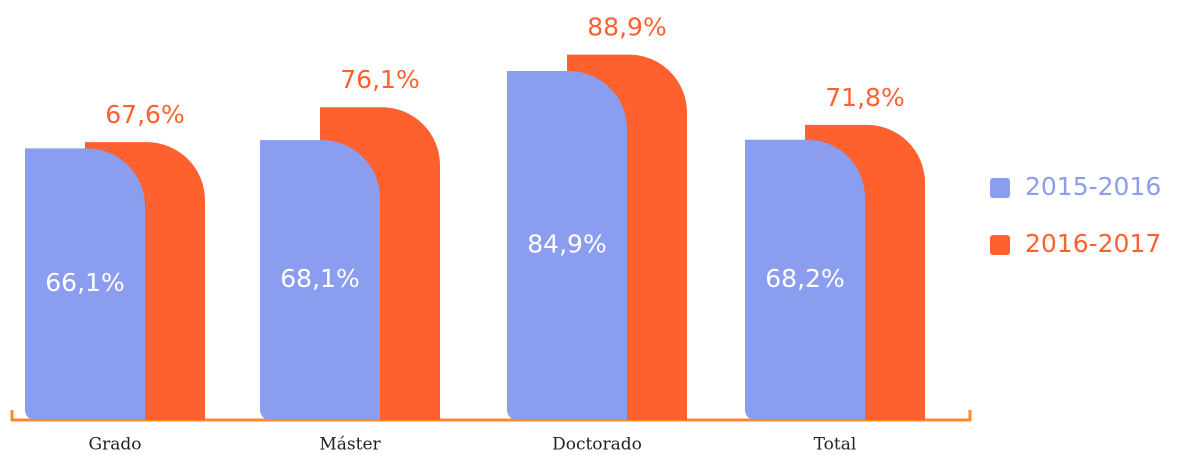 The image size is (1180, 455). I want to click on value-label: 84,9%, so click(566, 244).